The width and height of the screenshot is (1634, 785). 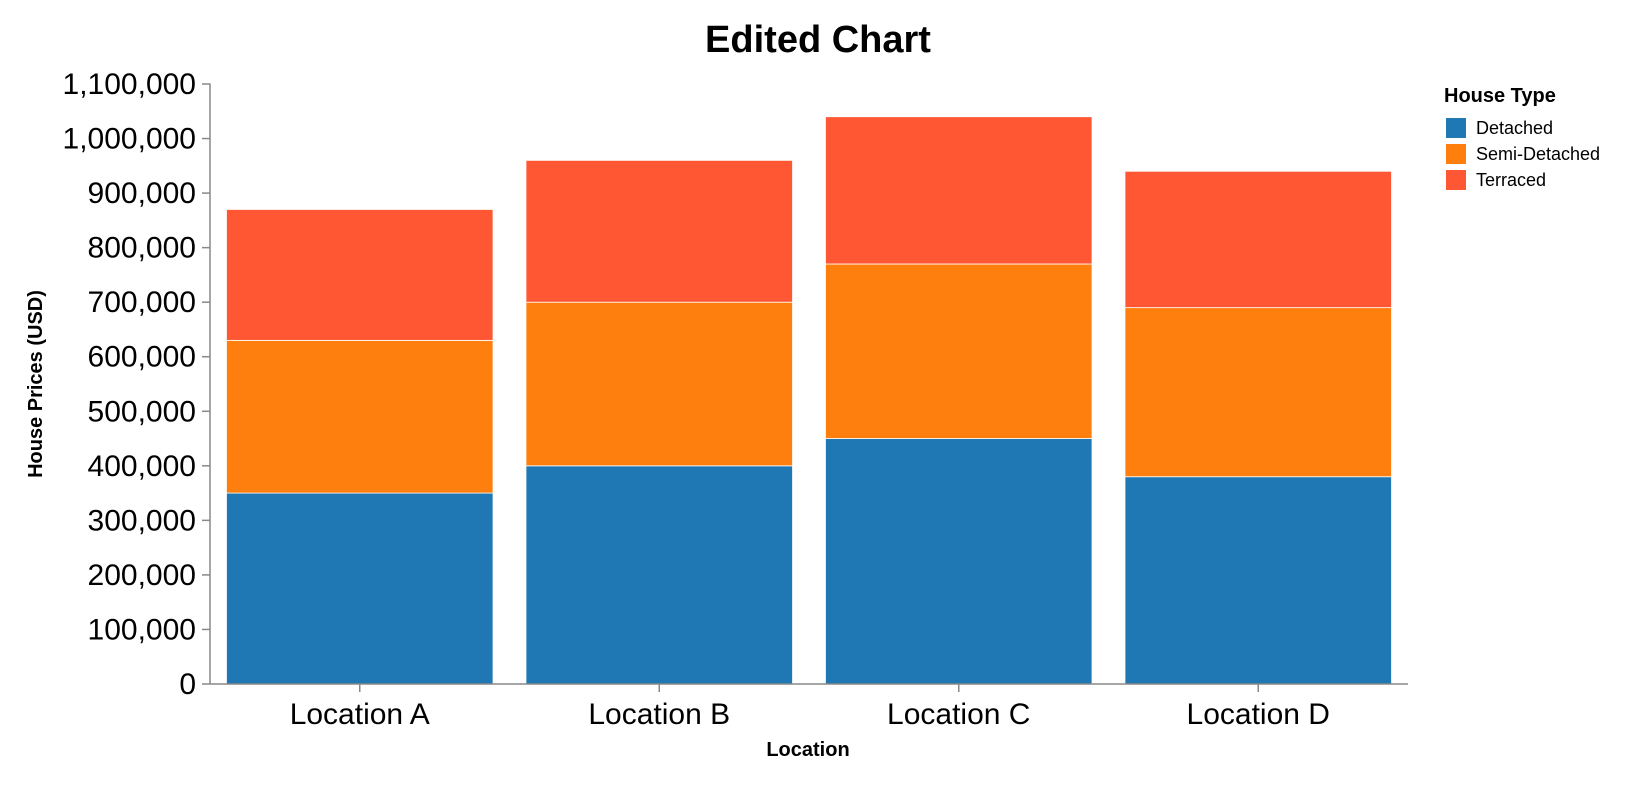 What do you see at coordinates (958, 714) in the screenshot?
I see `x-tick-label: Location C` at bounding box center [958, 714].